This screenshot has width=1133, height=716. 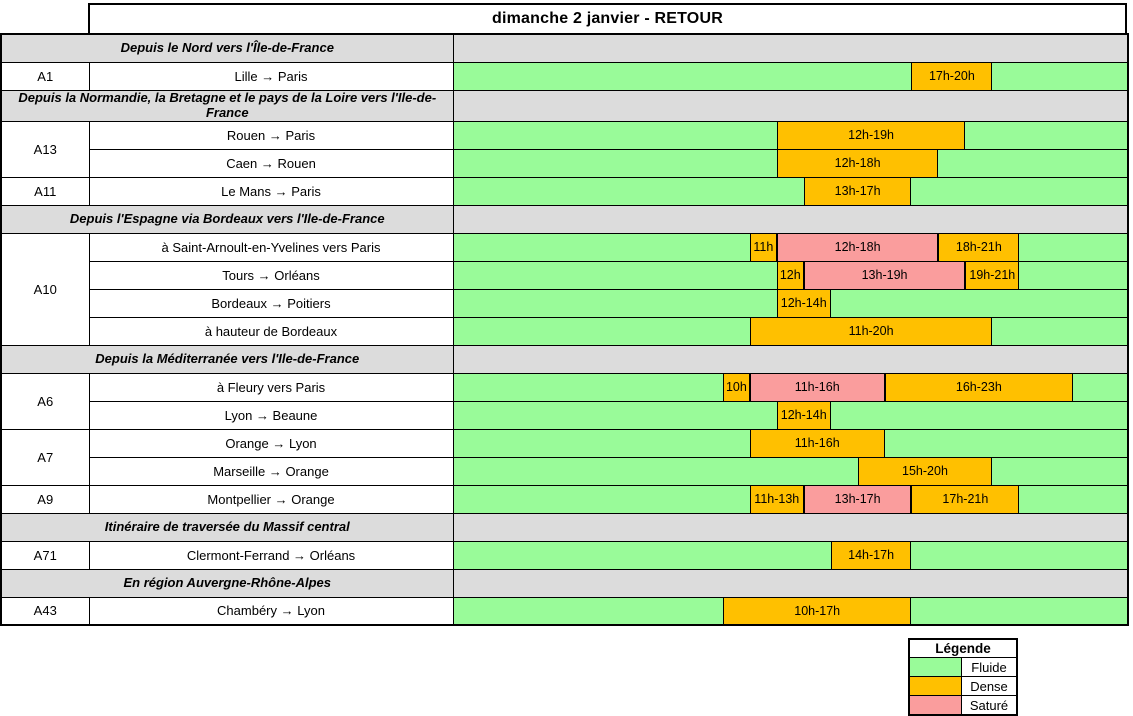 What do you see at coordinates (989, 667) in the screenshot?
I see `legend-label: Fluide` at bounding box center [989, 667].